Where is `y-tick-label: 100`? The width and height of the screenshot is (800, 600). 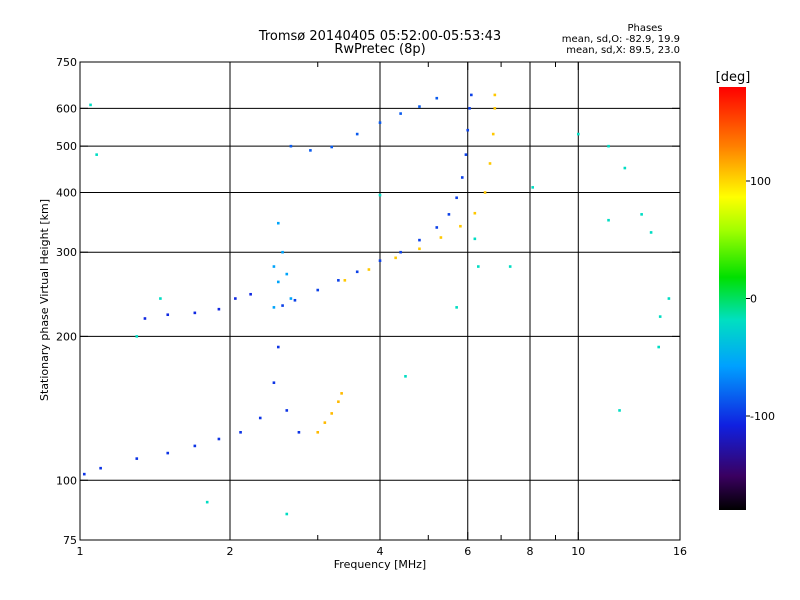 y-tick-label: 100 is located at coordinates (66, 480).